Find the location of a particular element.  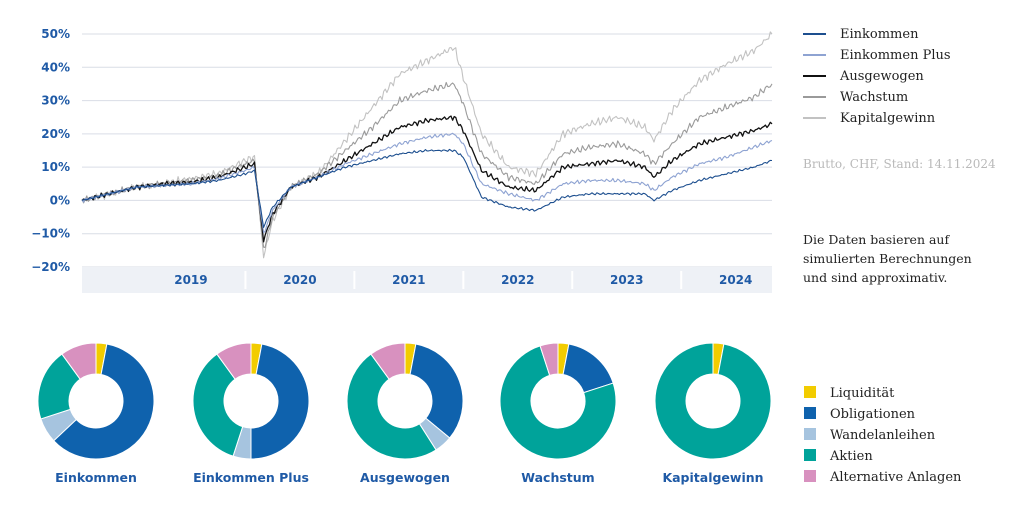

donut-label: Wachstum is located at coordinates (557, 477).